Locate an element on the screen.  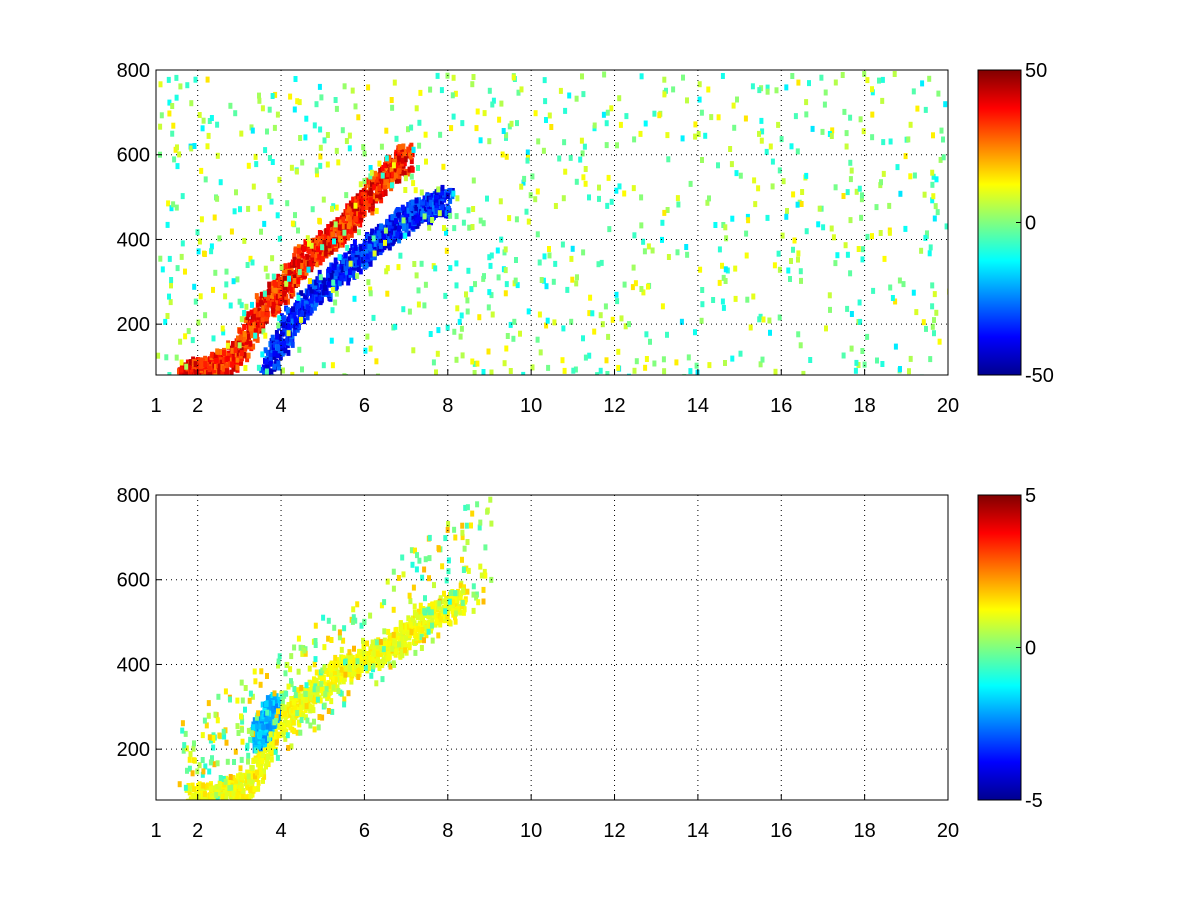
x-tick-label: 6 is located at coordinates (364, 406).